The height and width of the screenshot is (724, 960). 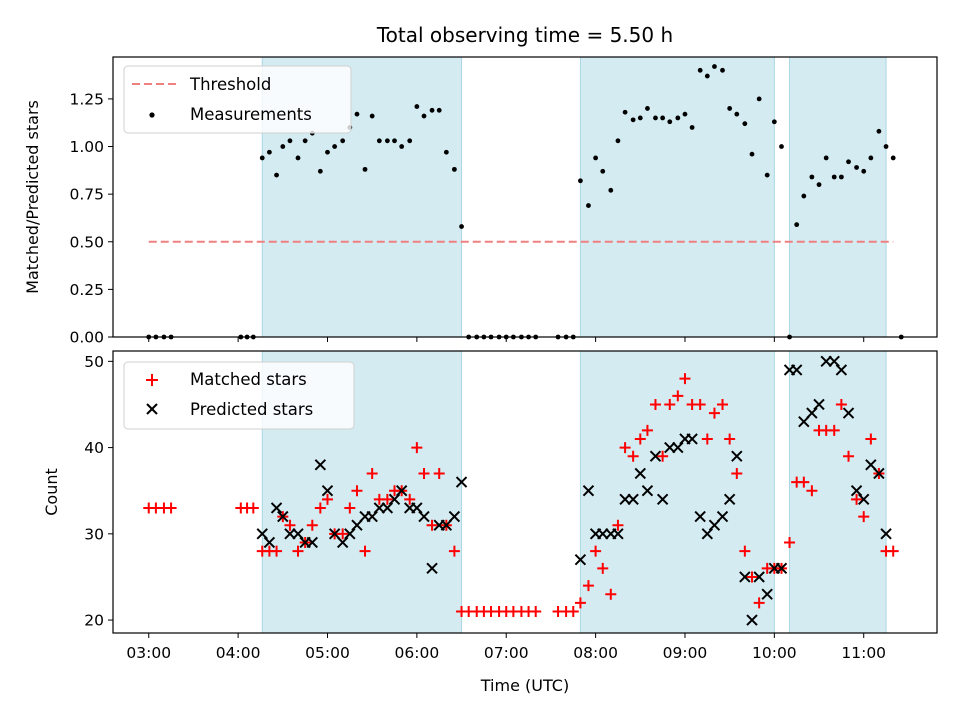 I want to click on ratio-y-tick-label: 0.00, so click(x=86, y=338).